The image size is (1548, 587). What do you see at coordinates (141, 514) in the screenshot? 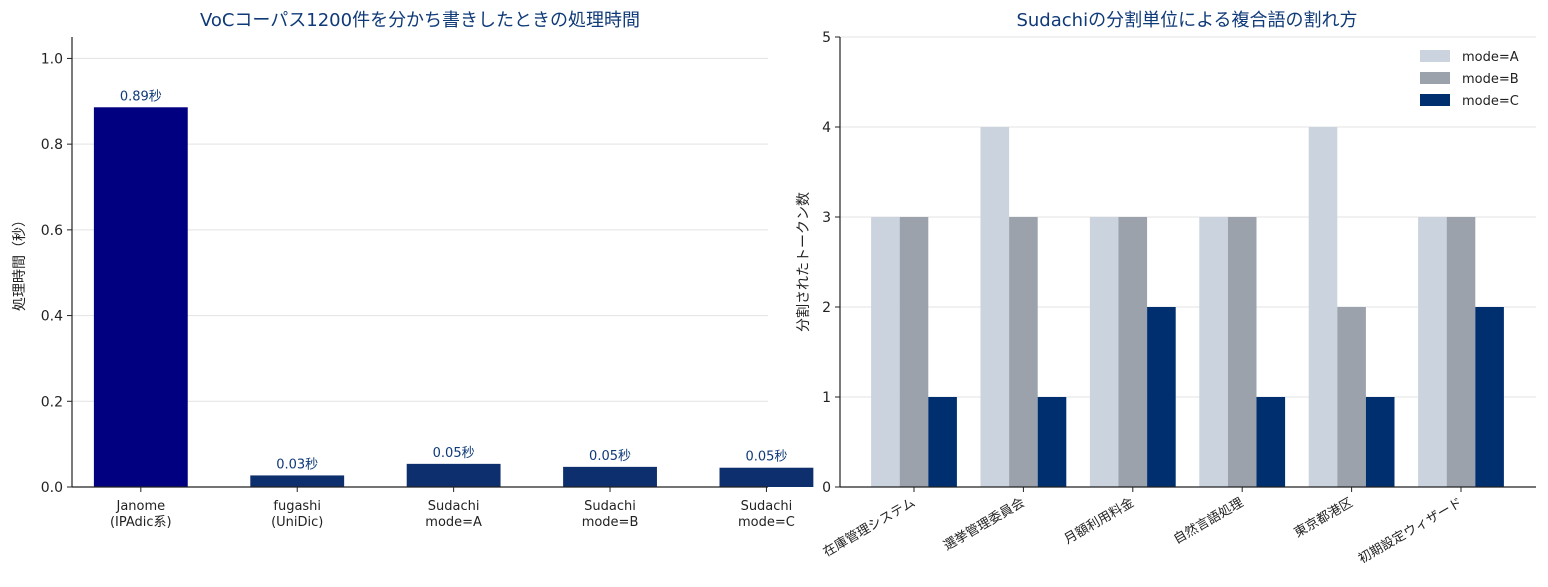
I see `left-x-tick-label: Janome (IPAdic系)` at bounding box center [141, 514].